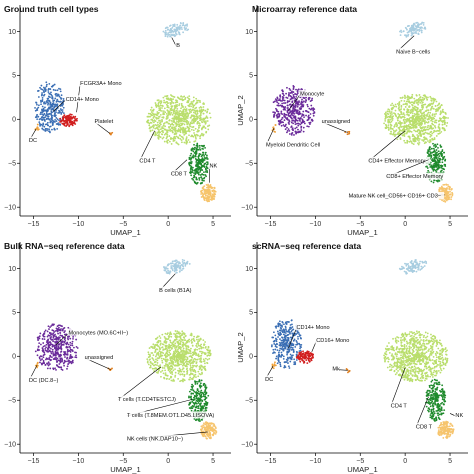 This screenshot has height=474, width=474. I want to click on annotation-bg, so click(337, 121).